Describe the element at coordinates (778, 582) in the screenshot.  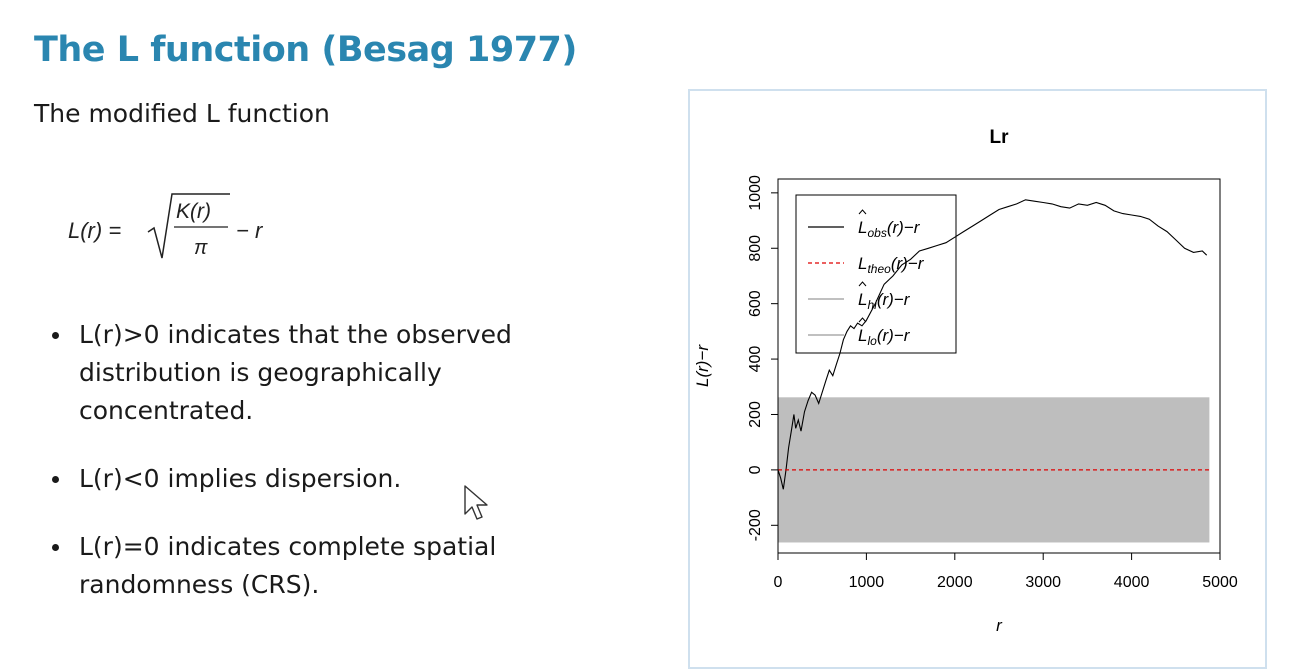
I see `x-tick-label: 0` at that location.